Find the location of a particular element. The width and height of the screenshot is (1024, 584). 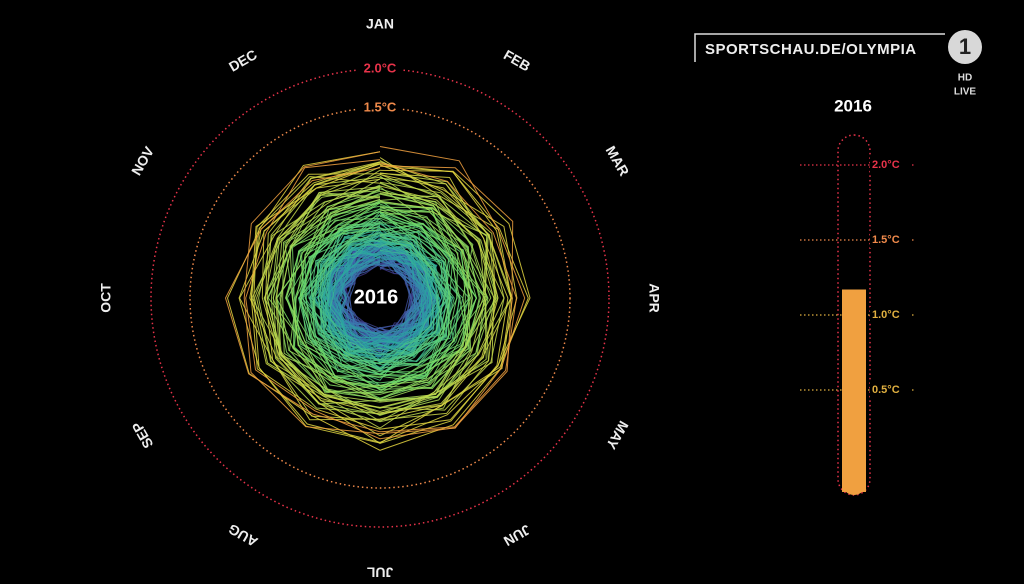

month-label: JAN is located at coordinates (380, 24).